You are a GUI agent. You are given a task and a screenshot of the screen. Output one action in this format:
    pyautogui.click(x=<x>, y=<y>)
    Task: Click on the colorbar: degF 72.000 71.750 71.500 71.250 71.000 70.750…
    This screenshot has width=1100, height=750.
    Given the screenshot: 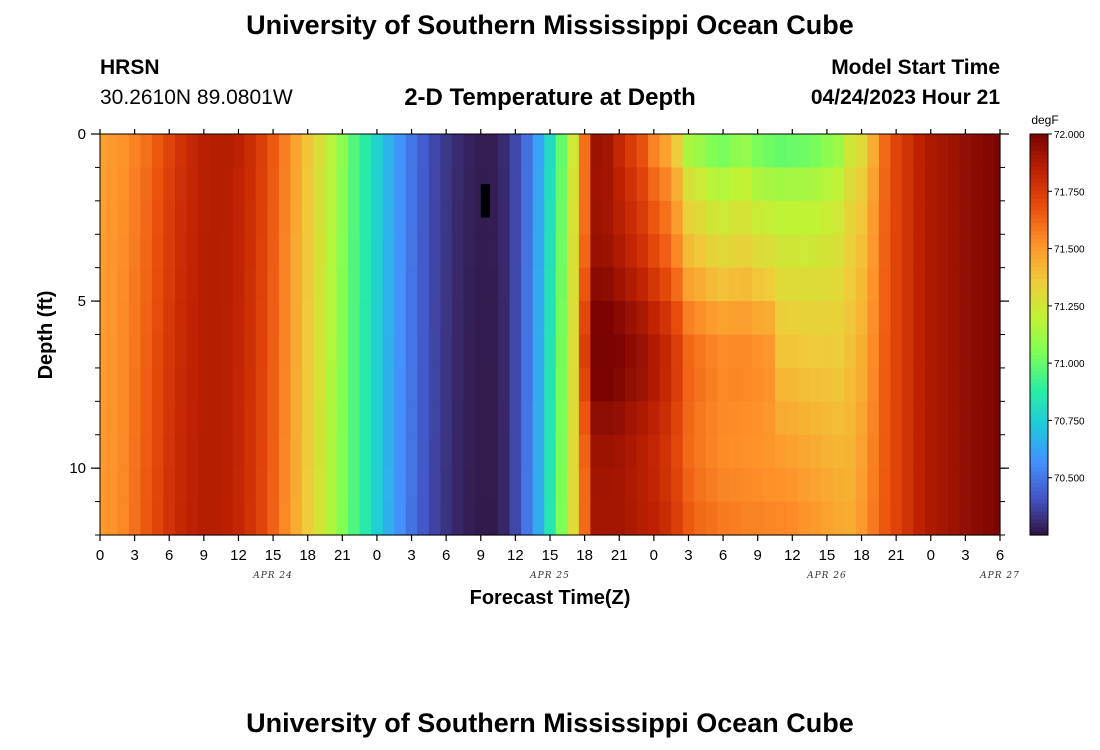 What is the action you would take?
    pyautogui.click(x=1057, y=324)
    